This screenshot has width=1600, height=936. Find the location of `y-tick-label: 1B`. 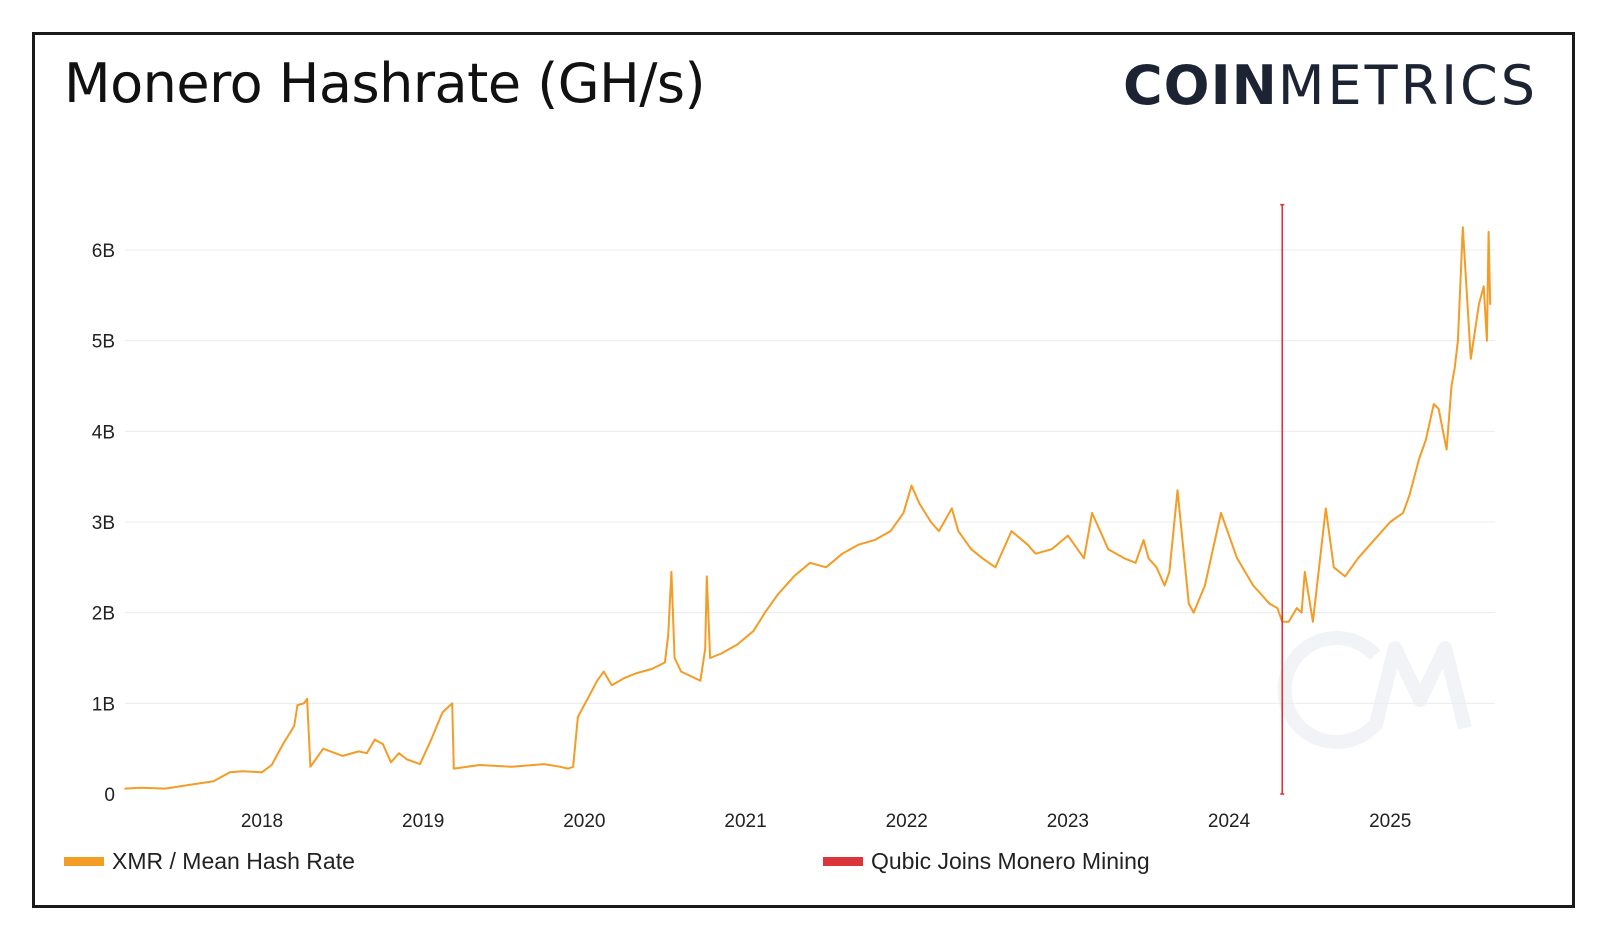

y-tick-label: 1B is located at coordinates (103, 704).